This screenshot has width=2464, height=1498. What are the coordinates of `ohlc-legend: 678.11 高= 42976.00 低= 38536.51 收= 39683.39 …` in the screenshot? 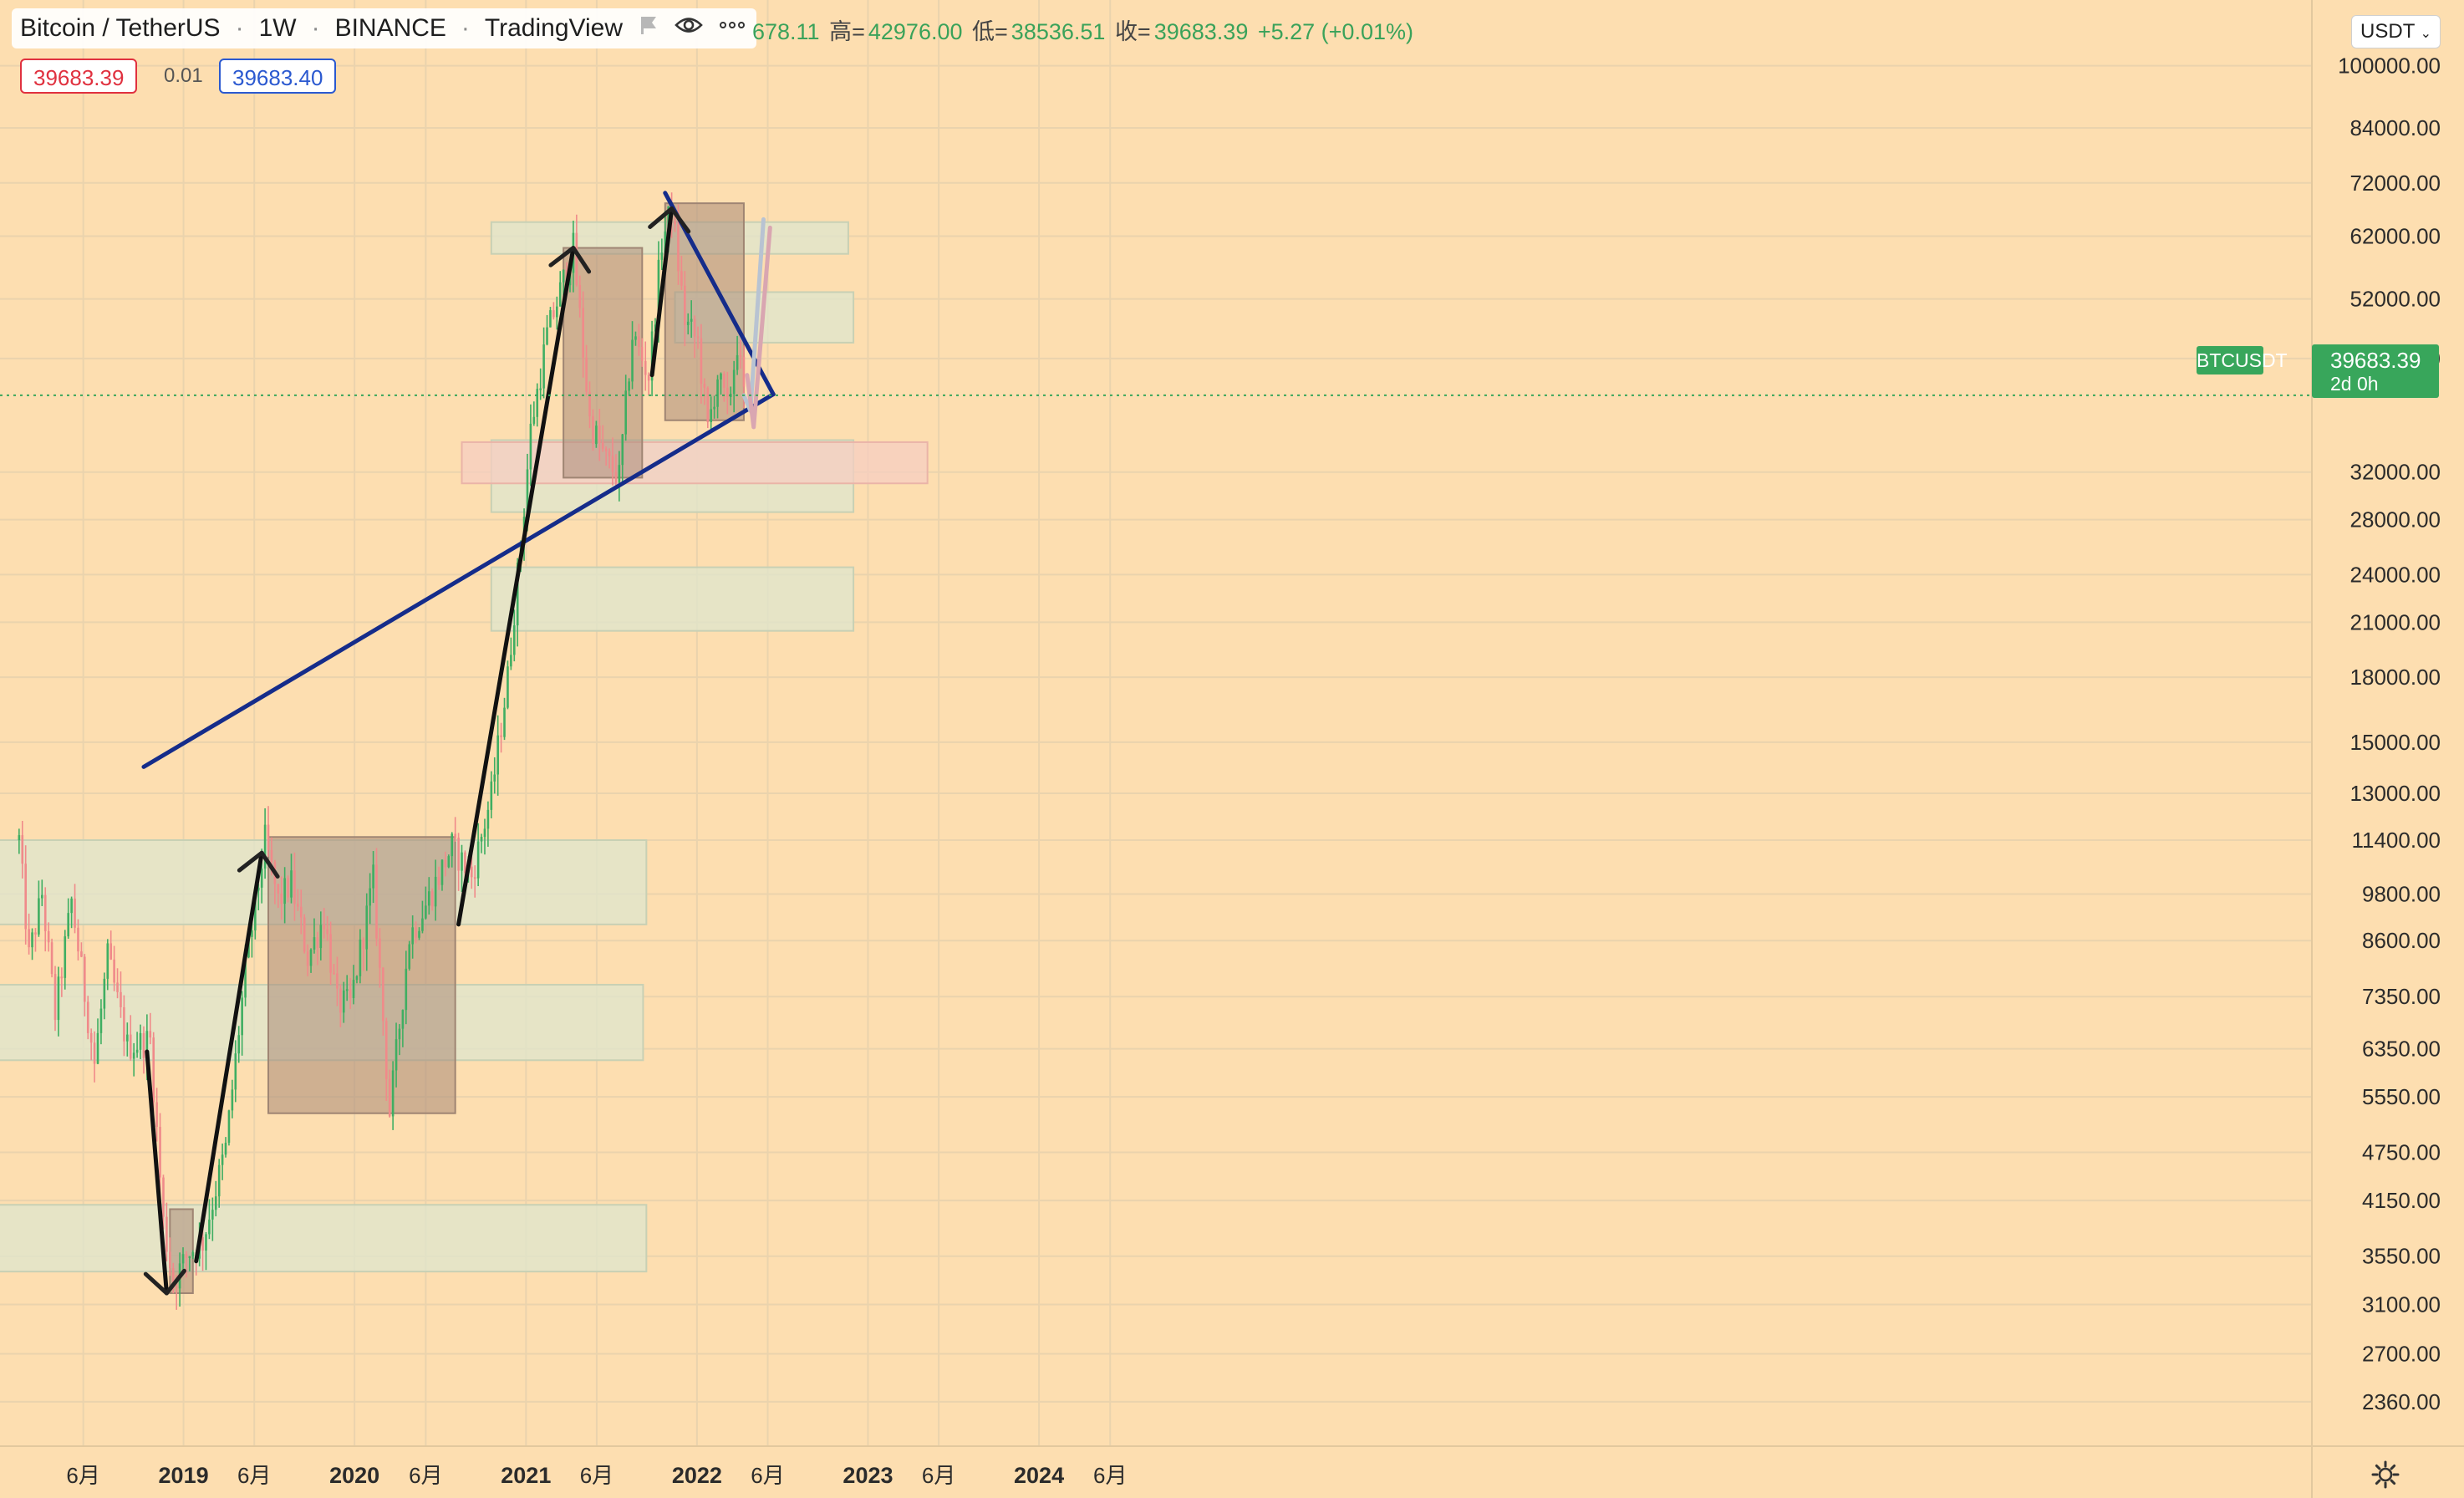 It's located at (1084, 29).